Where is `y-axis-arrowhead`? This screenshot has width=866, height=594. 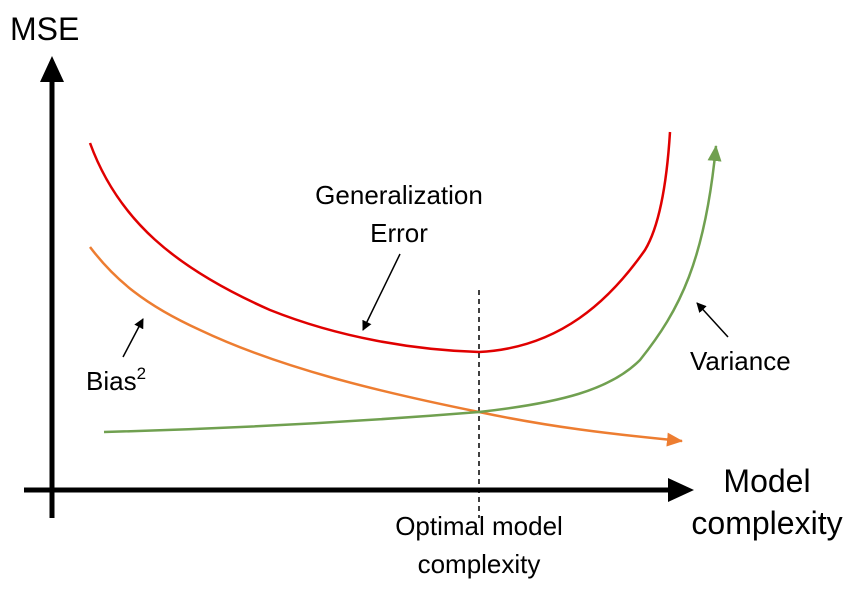
y-axis-arrowhead is located at coordinates (52, 69).